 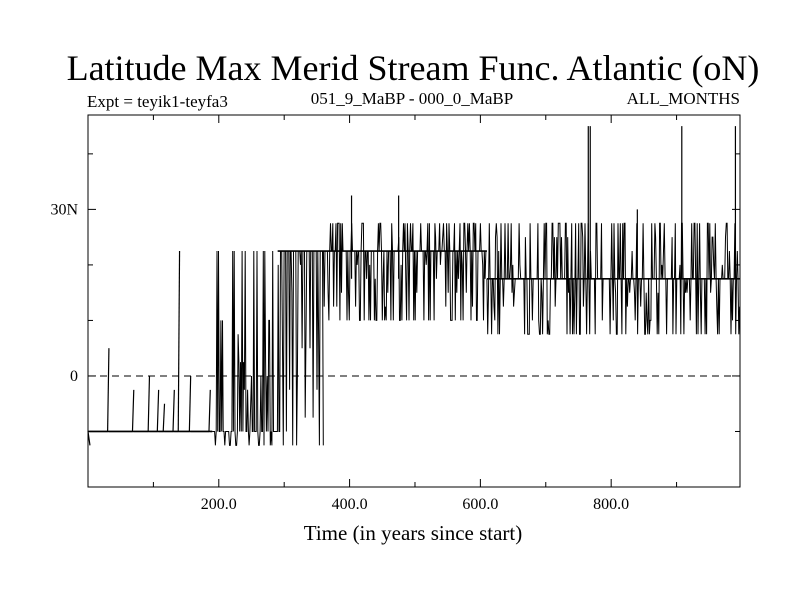 What do you see at coordinates (157, 101) in the screenshot?
I see `chart-subtitle-left: Expt = teyik1-teyfa3` at bounding box center [157, 101].